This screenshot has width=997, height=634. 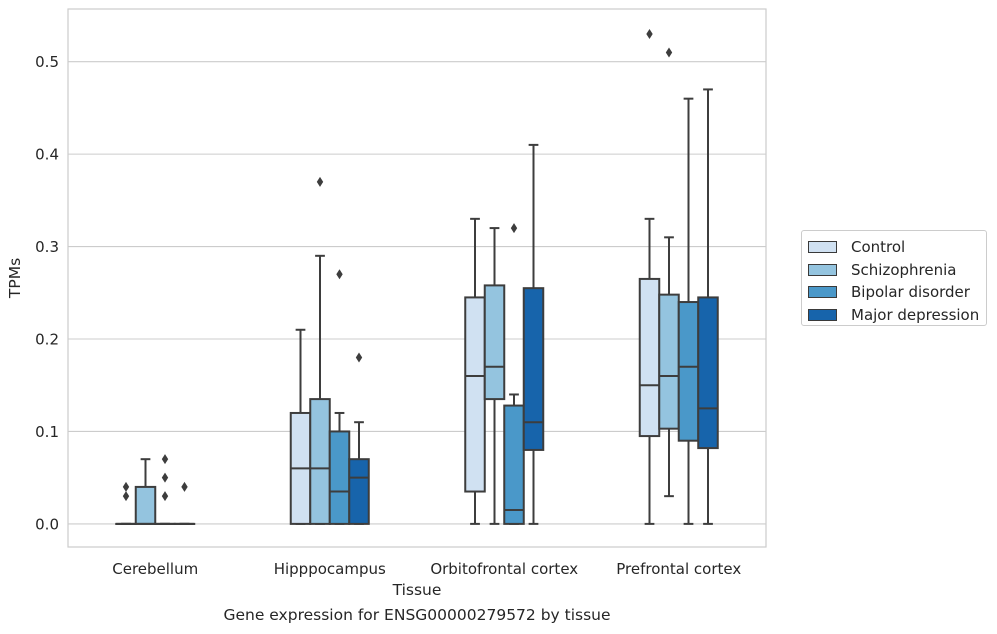 I want to click on legend-swatch-major-depression, so click(x=822, y=314).